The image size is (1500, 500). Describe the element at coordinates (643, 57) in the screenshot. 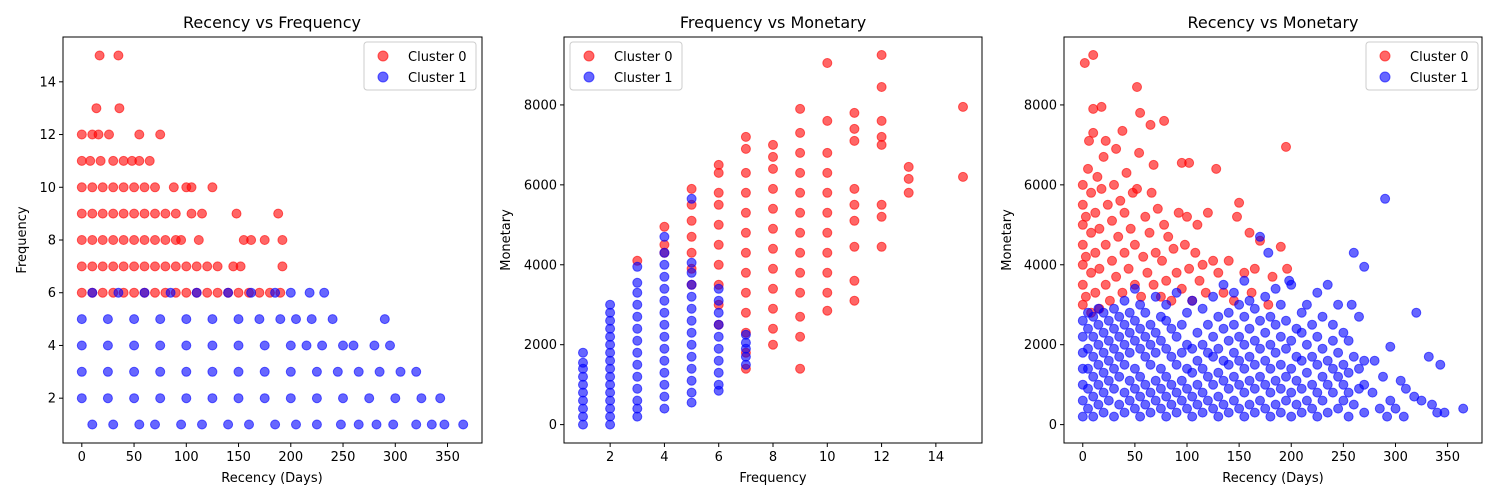

I see `legend-label-cluster-0: Cluster 0` at that location.